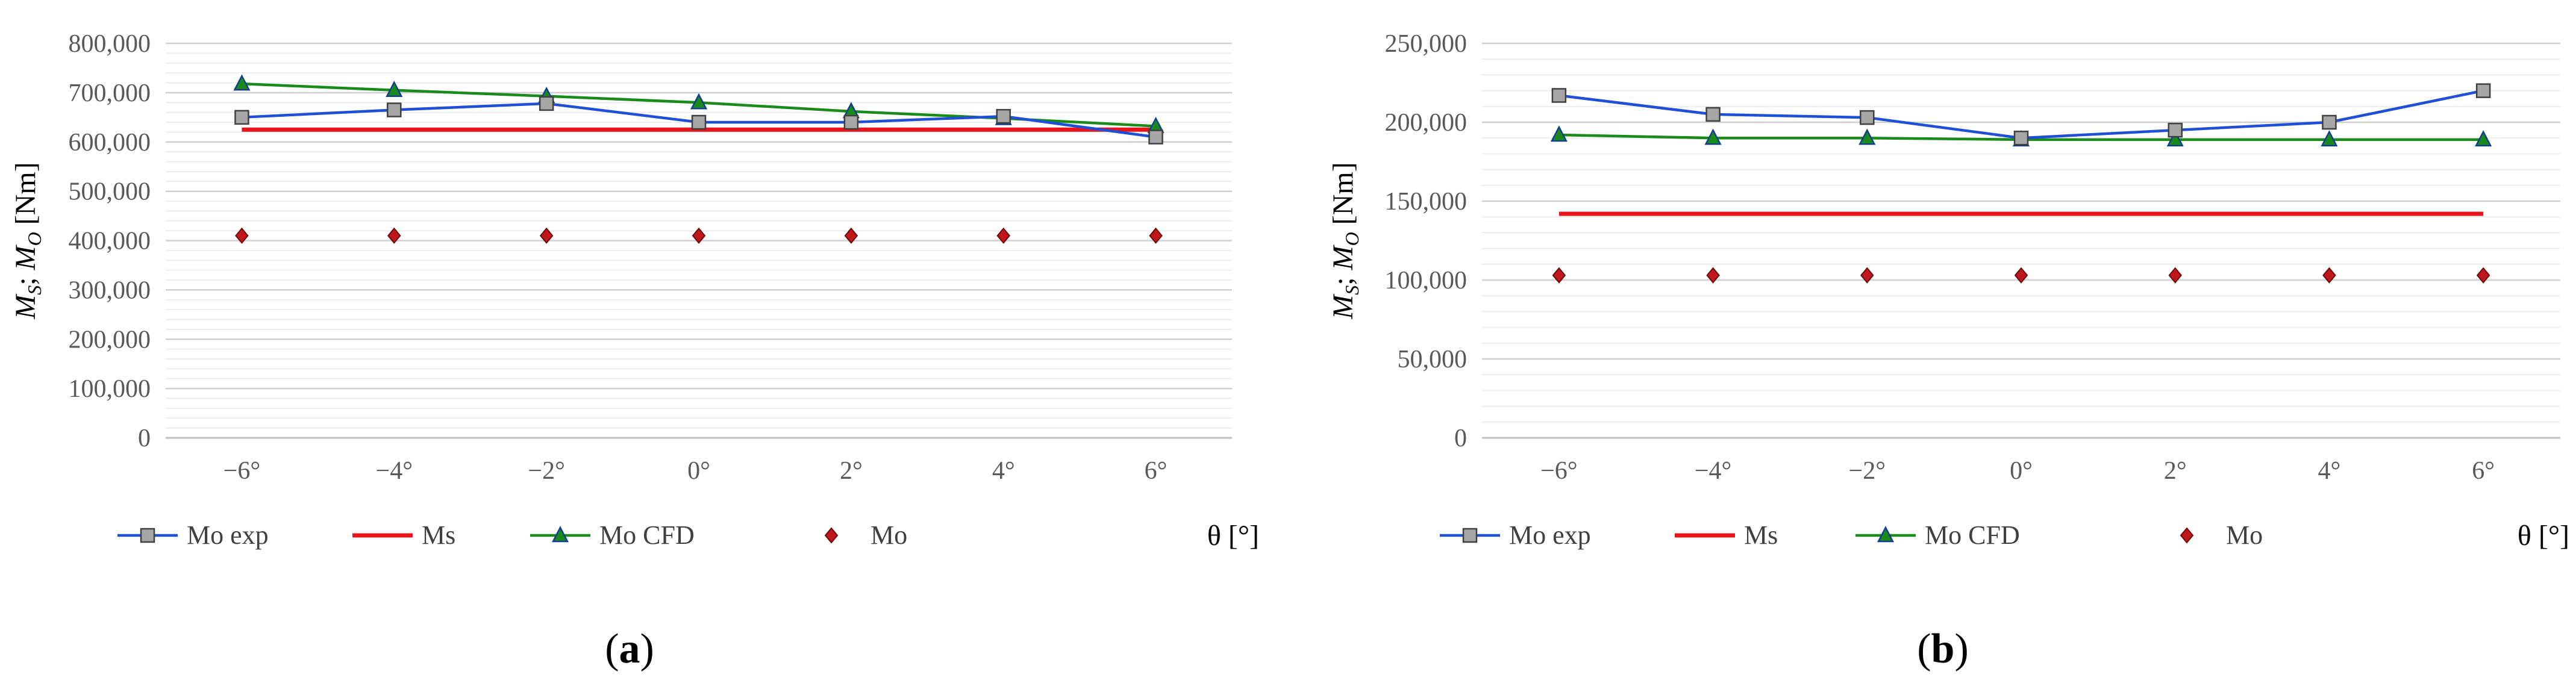 The height and width of the screenshot is (695, 2576). Describe the element at coordinates (110, 44) in the screenshot. I see `y-tick-label: 800,000` at that location.